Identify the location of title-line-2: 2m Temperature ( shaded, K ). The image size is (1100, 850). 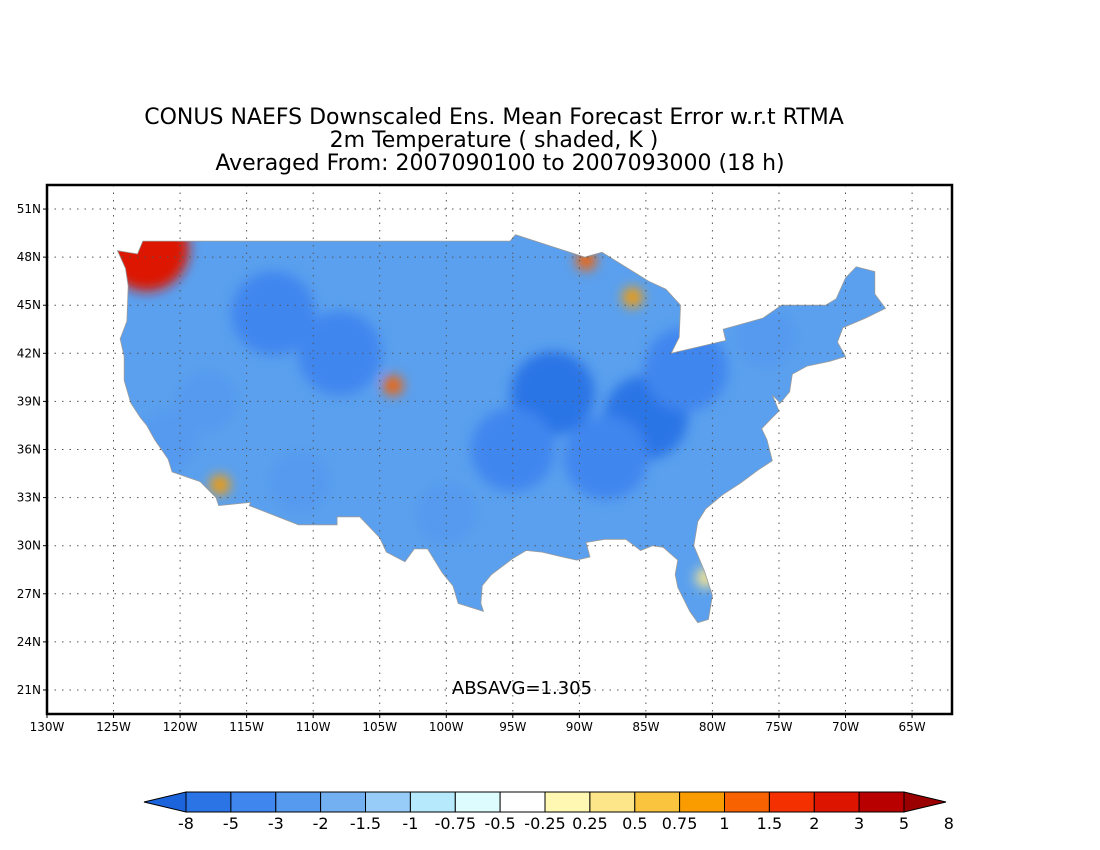
(494, 140).